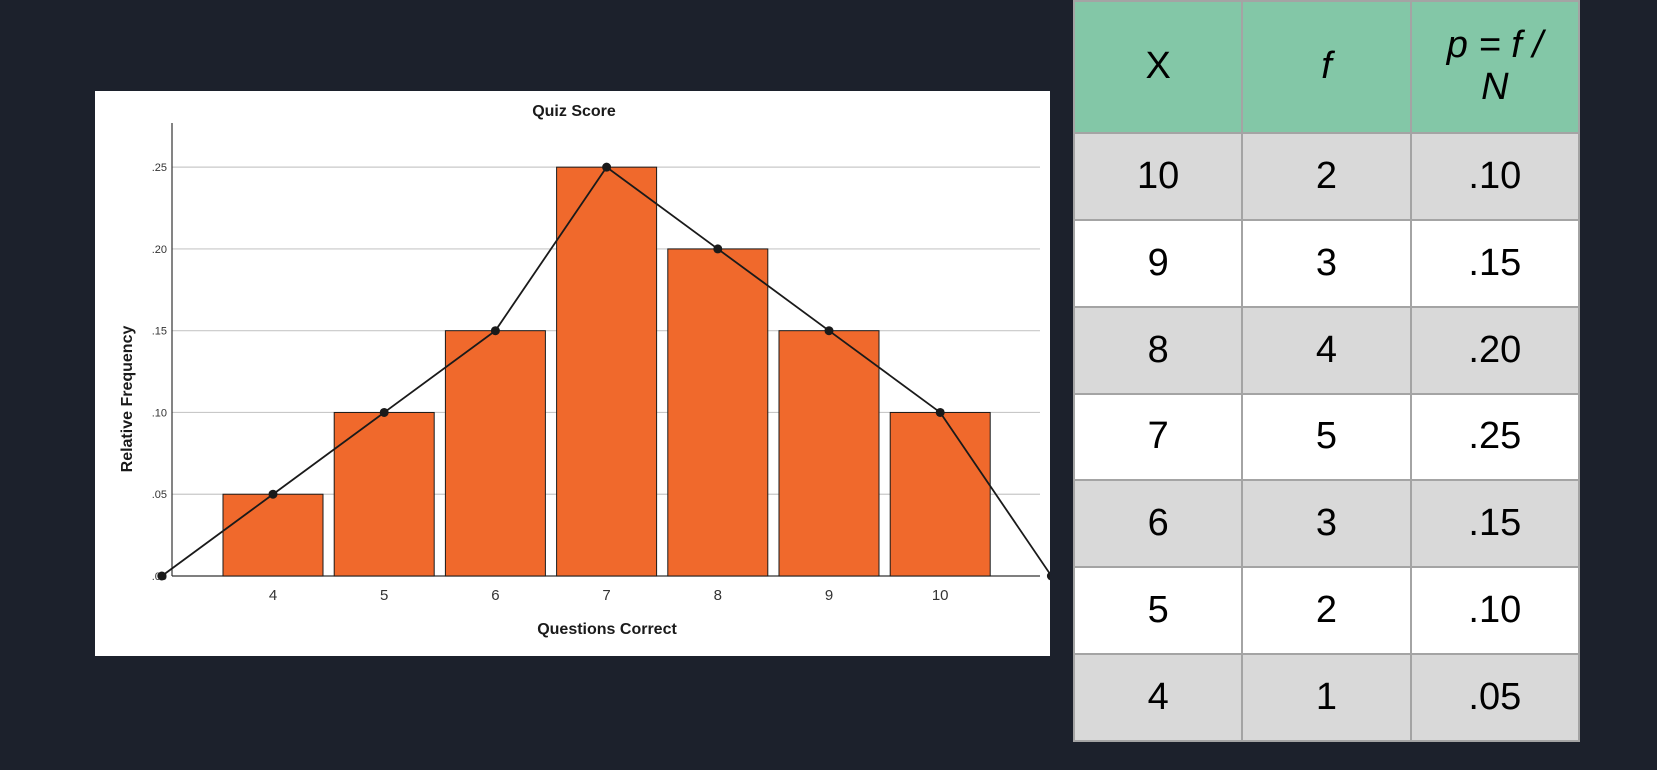 Image resolution: width=1657 pixels, height=770 pixels. What do you see at coordinates (273, 595) in the screenshot?
I see `x-tick-label: 4` at bounding box center [273, 595].